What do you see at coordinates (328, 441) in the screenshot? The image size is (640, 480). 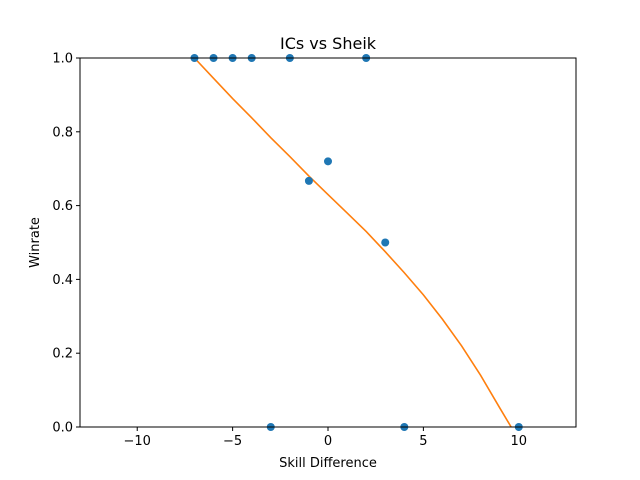 I see `x-tick-label: 0` at bounding box center [328, 441].